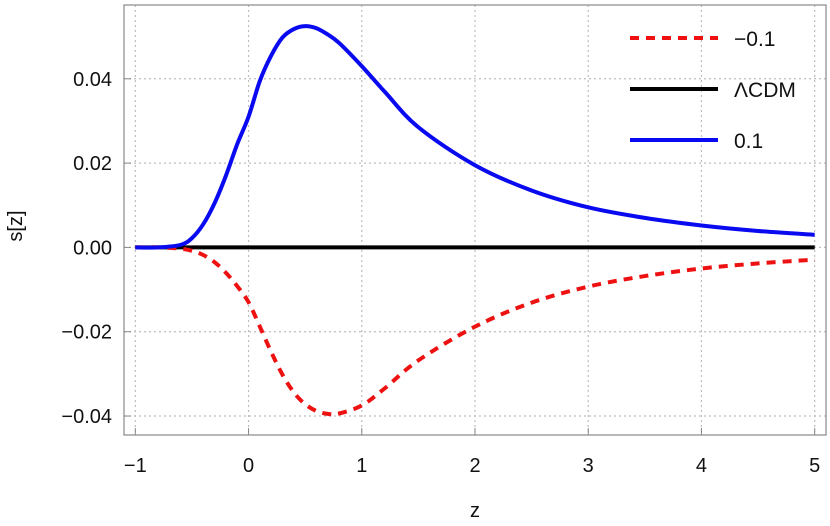 This screenshot has width=830, height=526. I want to click on y-tick-label: −0.04, so click(86, 417).